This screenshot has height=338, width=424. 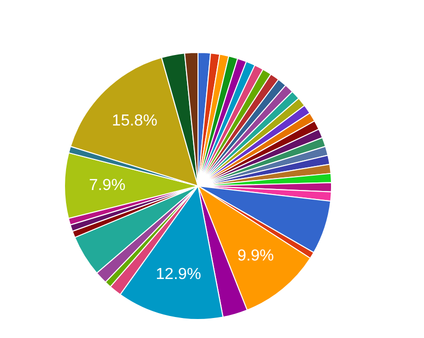 I want to click on data-label: 15.8%, so click(x=135, y=121).